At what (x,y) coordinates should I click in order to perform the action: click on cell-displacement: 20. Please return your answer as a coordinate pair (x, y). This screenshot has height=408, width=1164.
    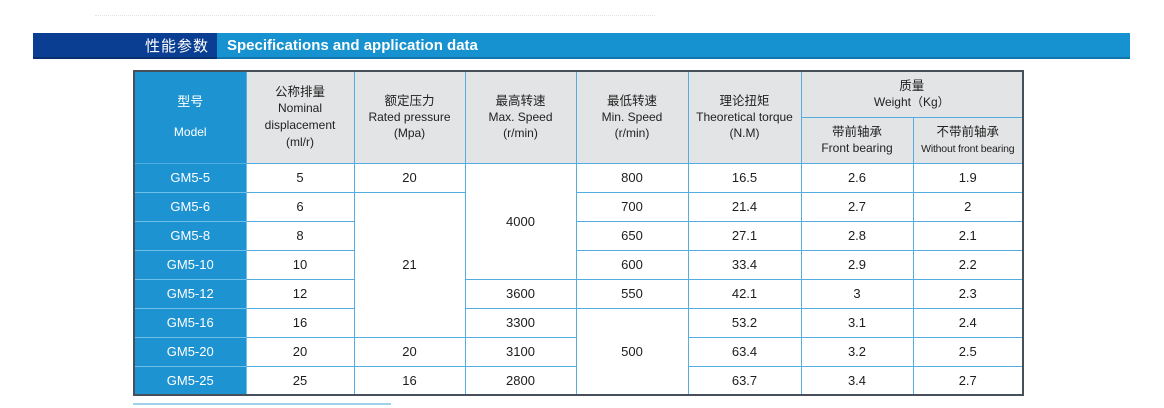
    Looking at the image, I should click on (300, 351).